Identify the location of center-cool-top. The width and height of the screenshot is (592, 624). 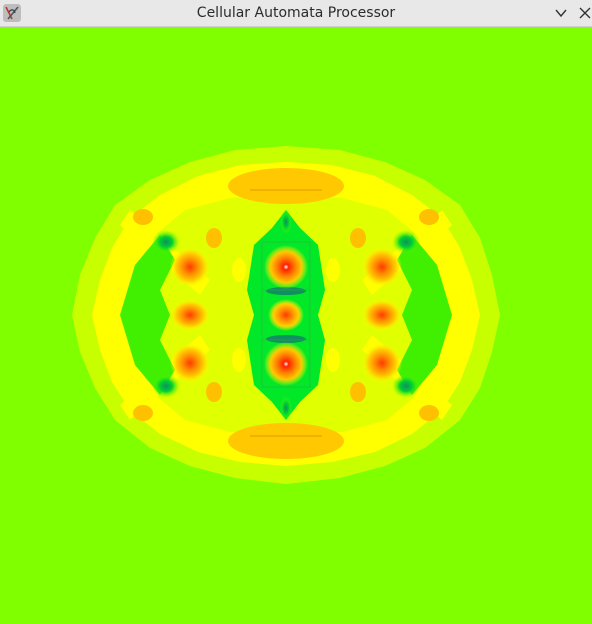
(286, 222).